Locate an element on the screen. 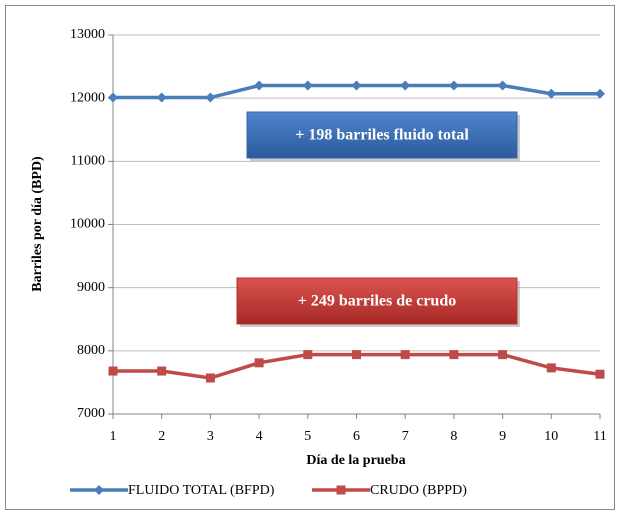  y-tick-label: 8000 is located at coordinates (91, 350).